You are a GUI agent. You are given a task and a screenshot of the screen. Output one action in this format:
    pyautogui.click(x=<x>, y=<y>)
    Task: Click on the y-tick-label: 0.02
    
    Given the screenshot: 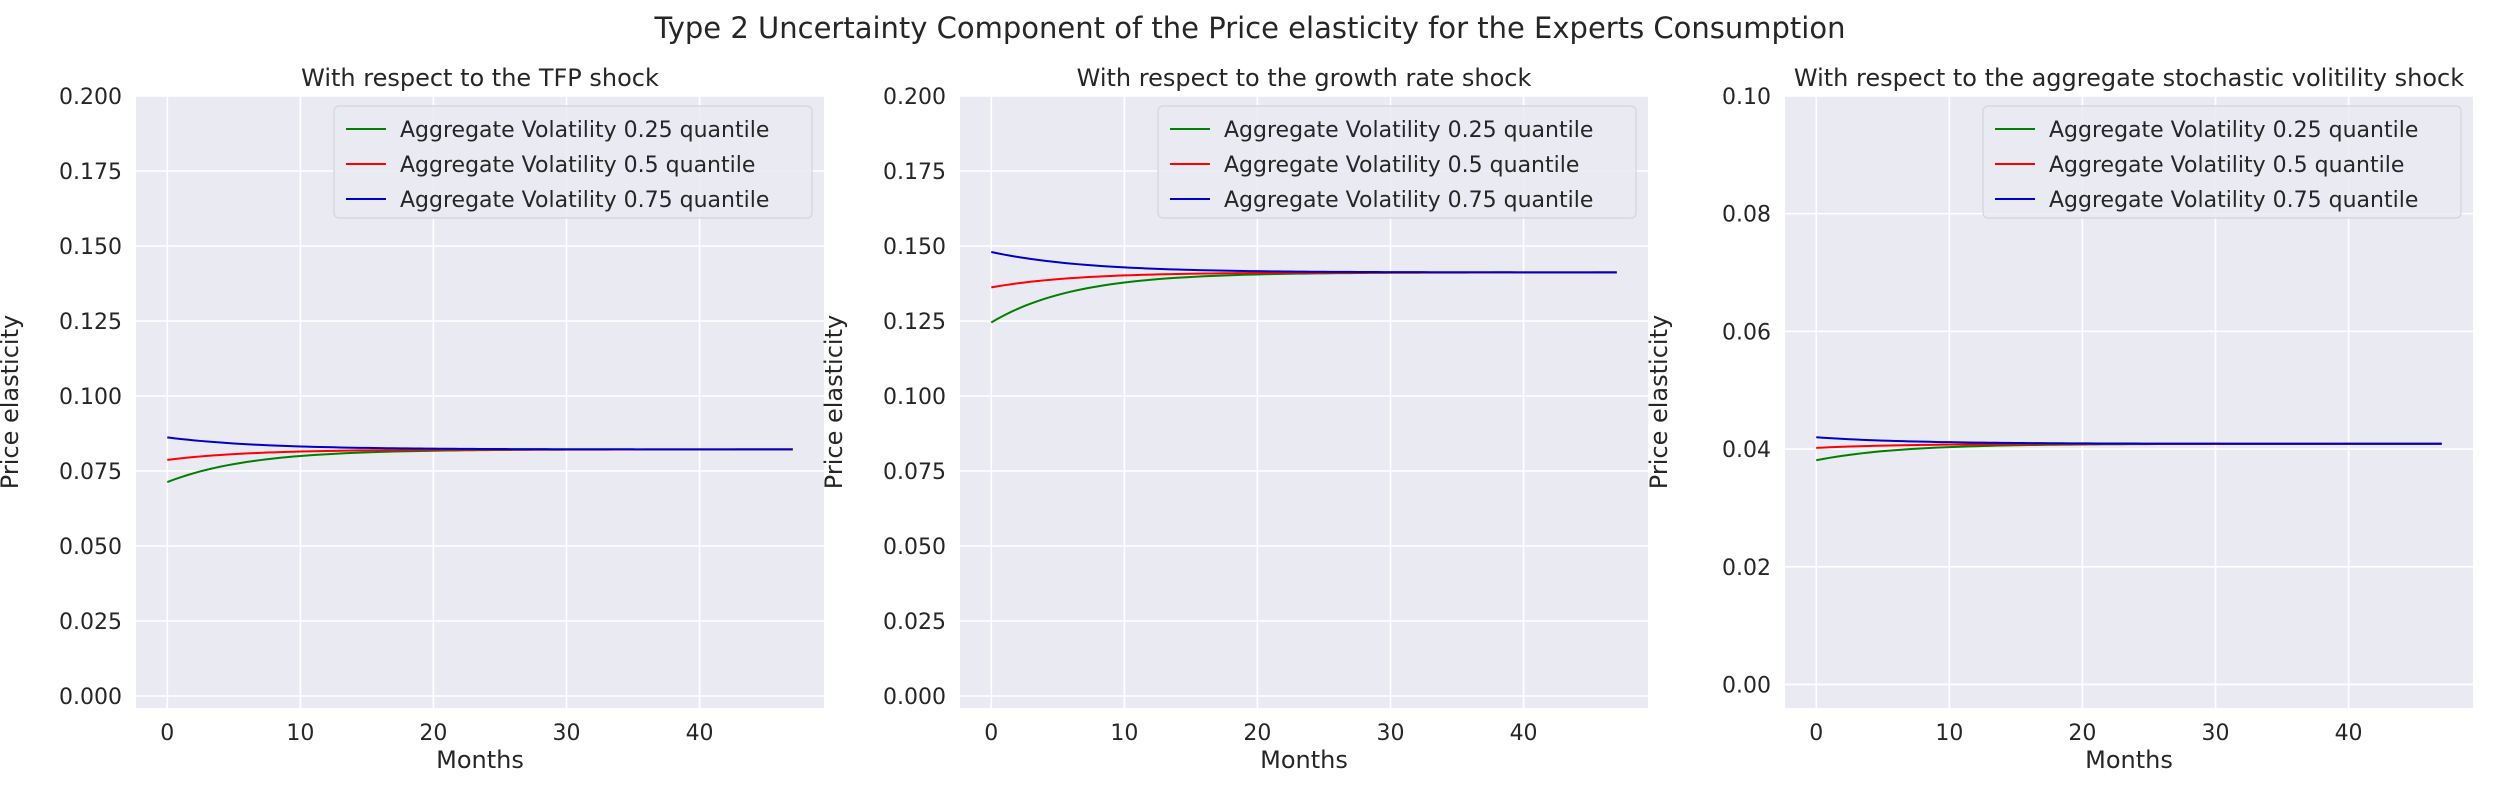 What is the action you would take?
    pyautogui.click(x=1746, y=568)
    